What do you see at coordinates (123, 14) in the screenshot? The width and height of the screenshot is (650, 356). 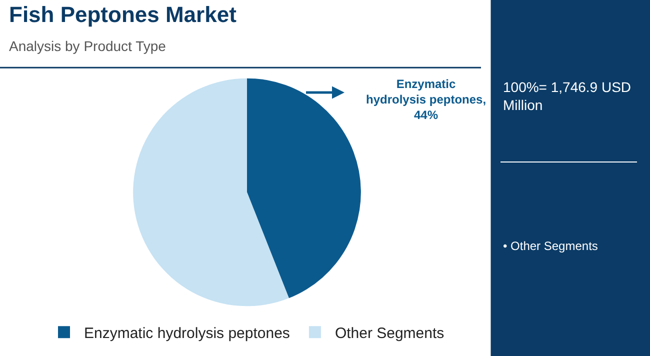 I see `chart-title: Fish Peptones Market` at bounding box center [123, 14].